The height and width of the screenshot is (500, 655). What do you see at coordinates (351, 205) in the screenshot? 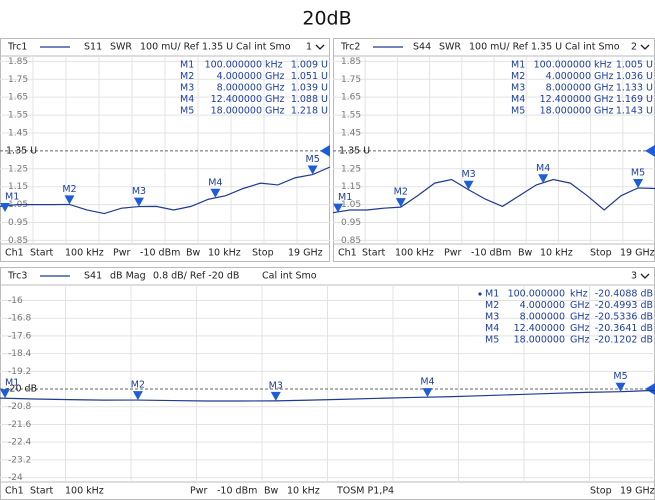
I see `y-tick-label: 1.05` at bounding box center [351, 205].